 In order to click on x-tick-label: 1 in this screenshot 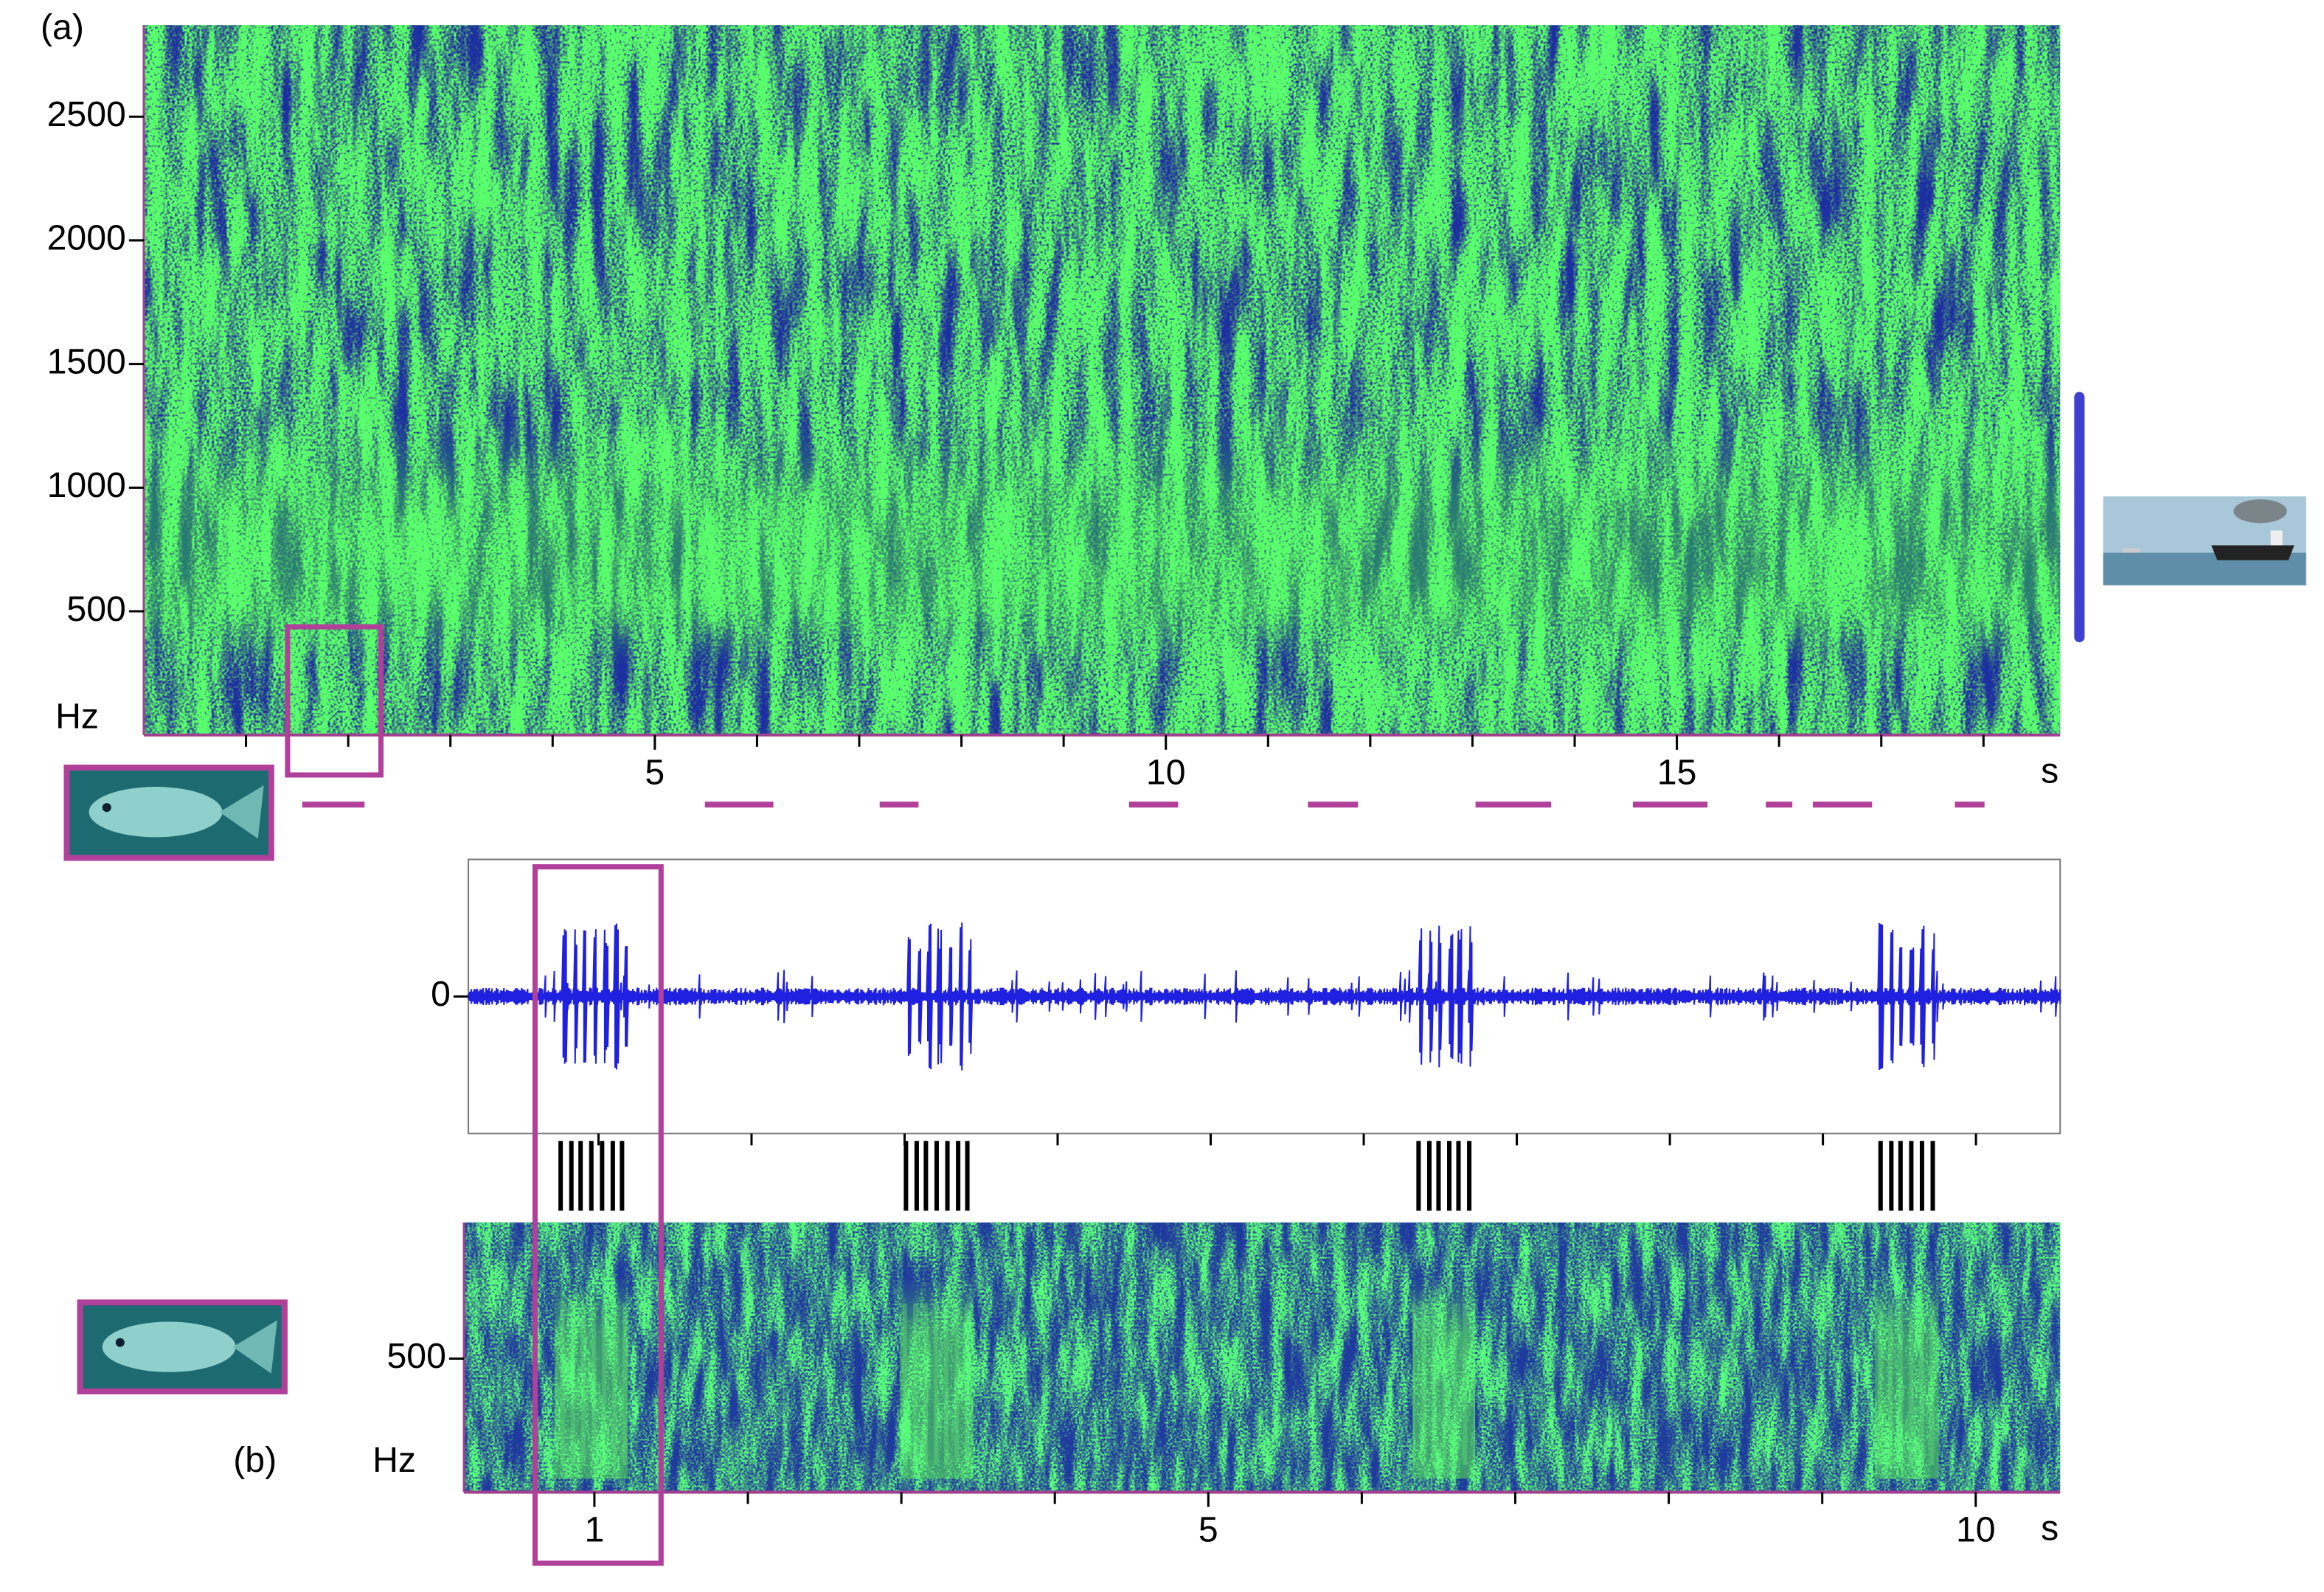, I will do `click(594, 1530)`.